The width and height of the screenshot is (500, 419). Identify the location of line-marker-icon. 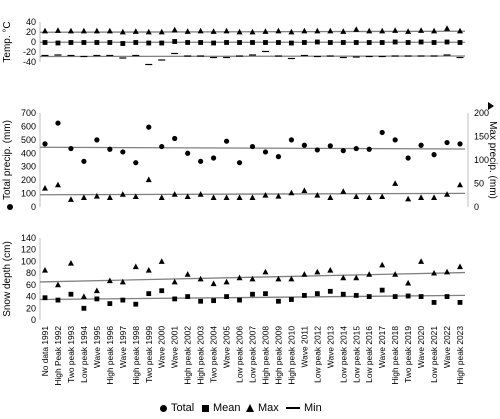
(293, 408).